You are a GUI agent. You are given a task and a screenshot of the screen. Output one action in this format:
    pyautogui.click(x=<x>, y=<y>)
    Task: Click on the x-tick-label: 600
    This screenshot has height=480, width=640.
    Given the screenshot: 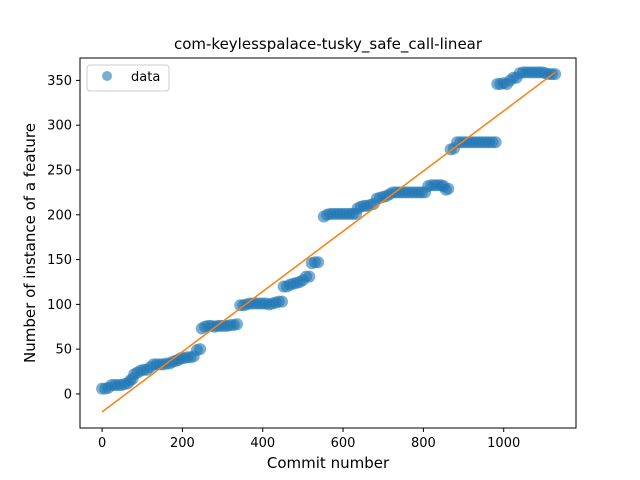 What is the action you would take?
    pyautogui.click(x=343, y=443)
    